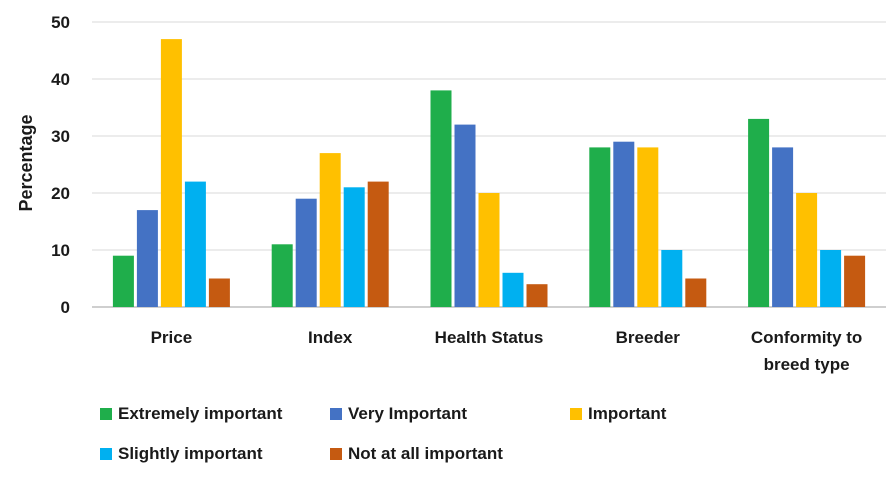 Image resolution: width=896 pixels, height=477 pixels. Describe the element at coordinates (489, 337) in the screenshot. I see `x-category-label: Health Status` at that location.